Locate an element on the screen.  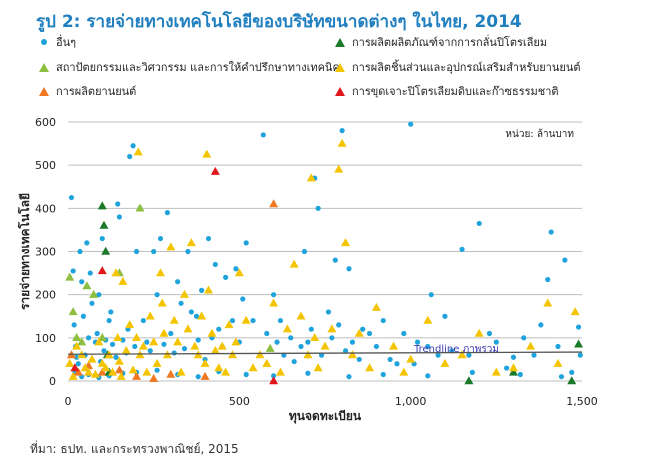
trendline: Trendline ภาพรวม is located at coordinates (325, 349).